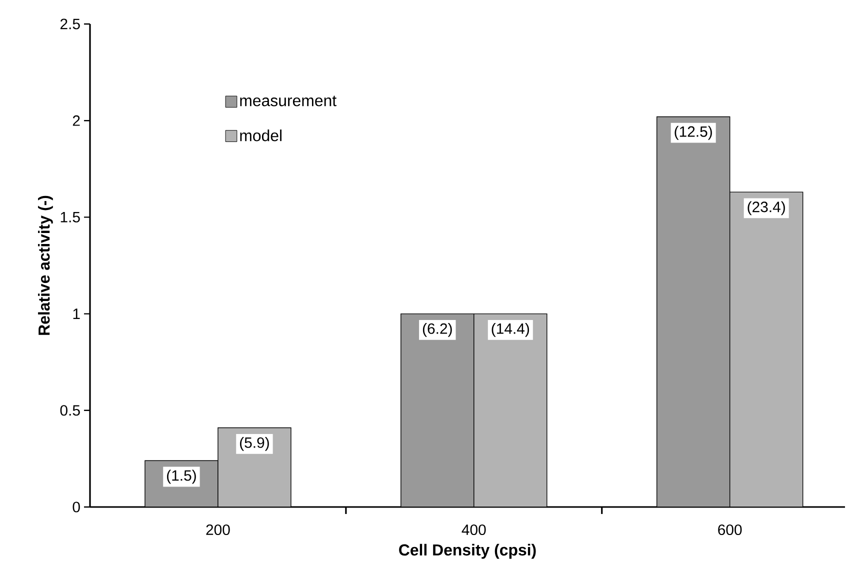 This screenshot has height=582, width=848. Describe the element at coordinates (254, 443) in the screenshot. I see `annotation: (5.9)` at that location.